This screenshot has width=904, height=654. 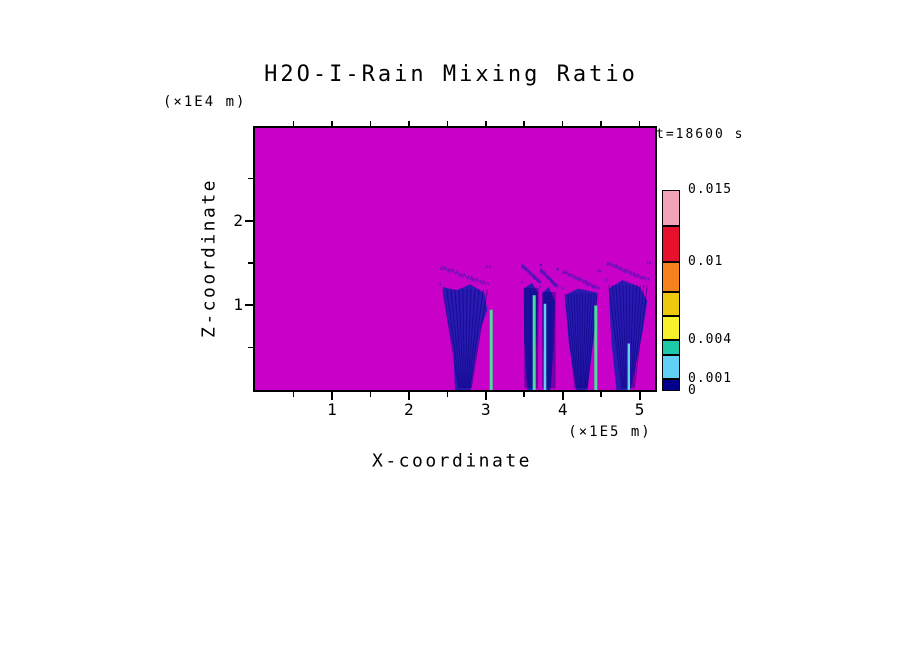 I want to click on x-tick-label: 1, so click(x=332, y=409).